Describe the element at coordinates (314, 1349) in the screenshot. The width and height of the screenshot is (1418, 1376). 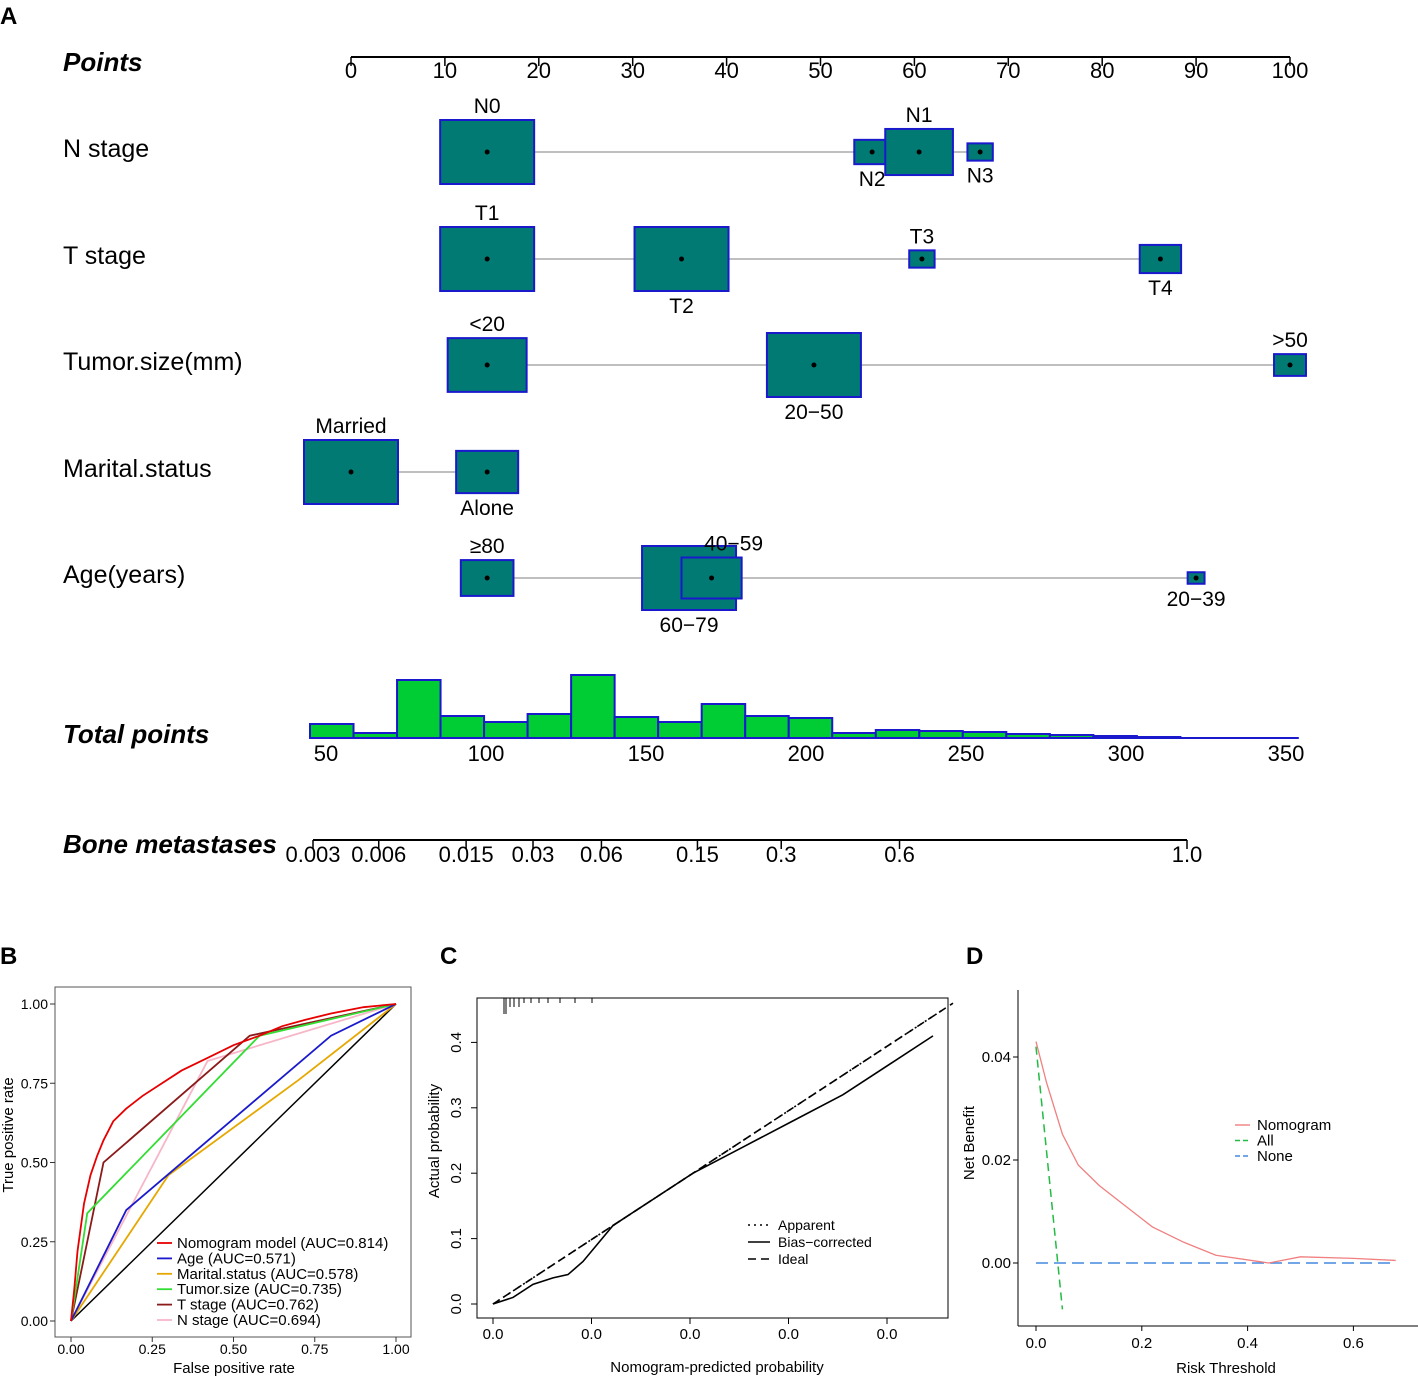
I see `roc-xtick-label: 0.75` at that location.